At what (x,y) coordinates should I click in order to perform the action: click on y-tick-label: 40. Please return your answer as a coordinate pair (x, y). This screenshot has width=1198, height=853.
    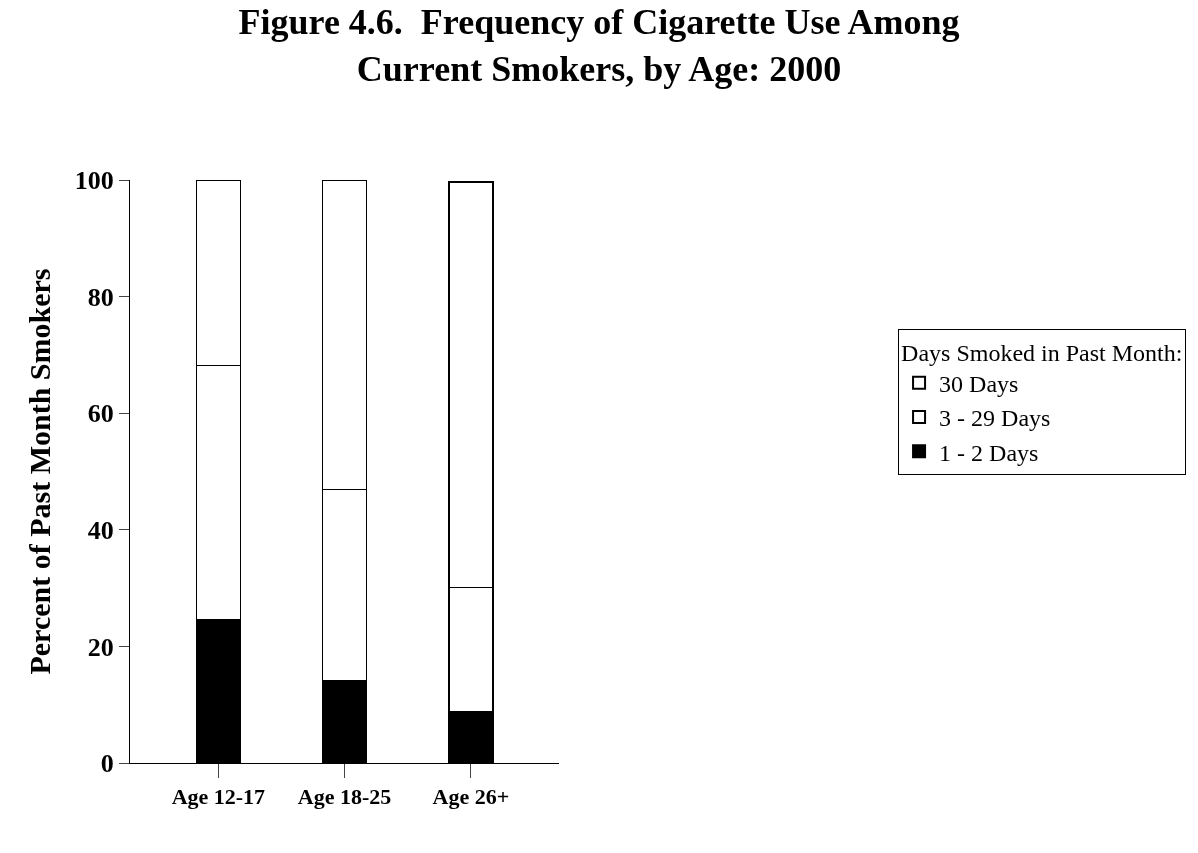
    Looking at the image, I should click on (100, 530).